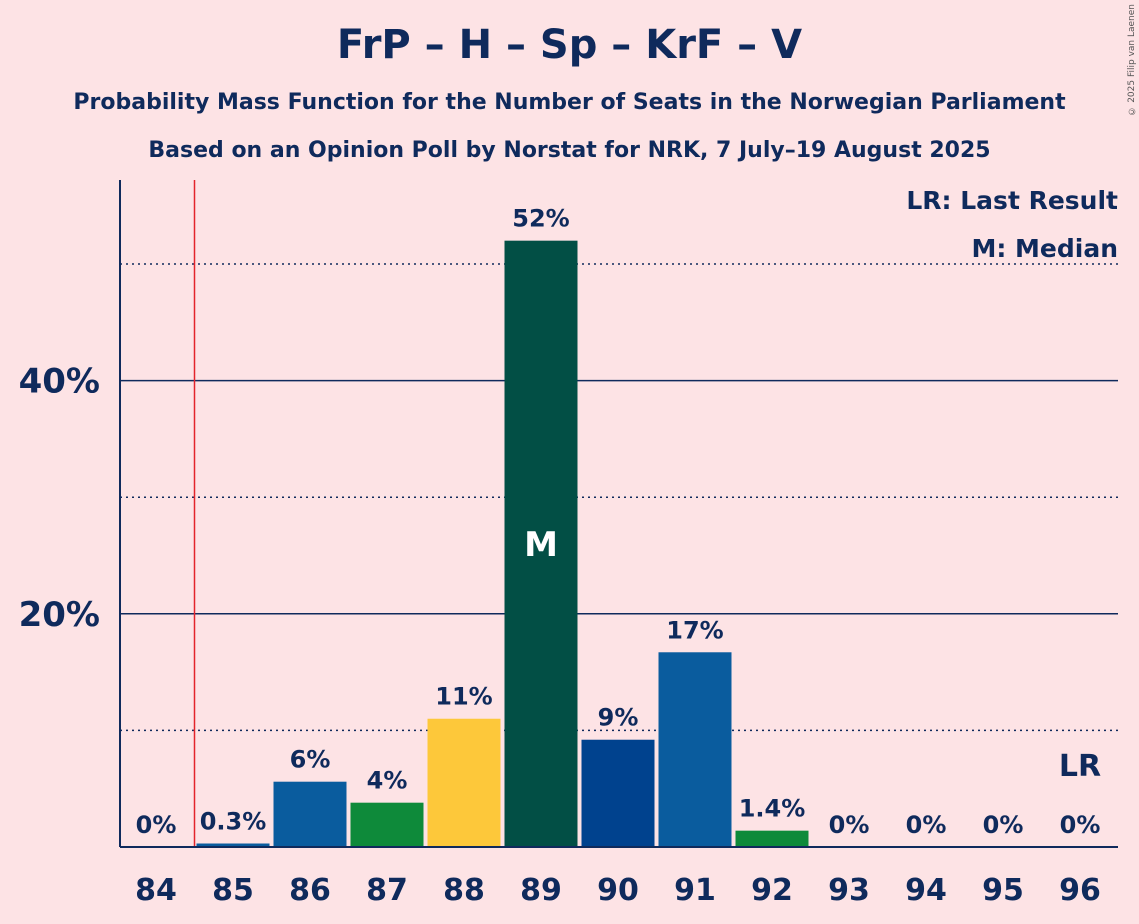 The height and width of the screenshot is (924, 1139). I want to click on x-tick-label: 90, so click(618, 890).